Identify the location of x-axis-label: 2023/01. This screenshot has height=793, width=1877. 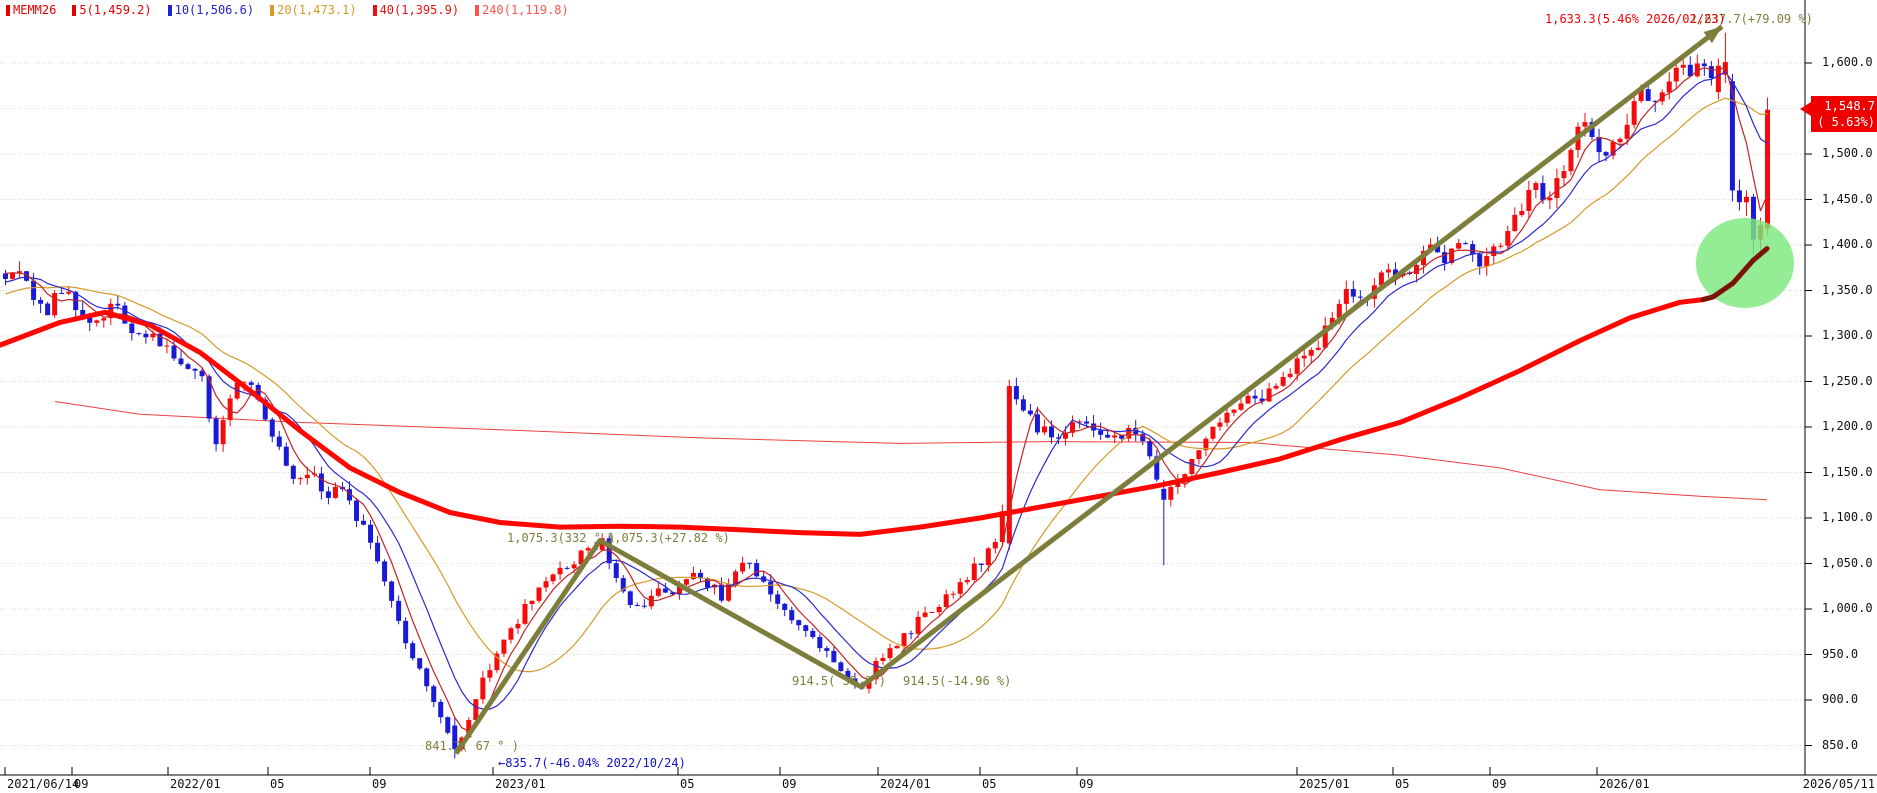
(520, 784).